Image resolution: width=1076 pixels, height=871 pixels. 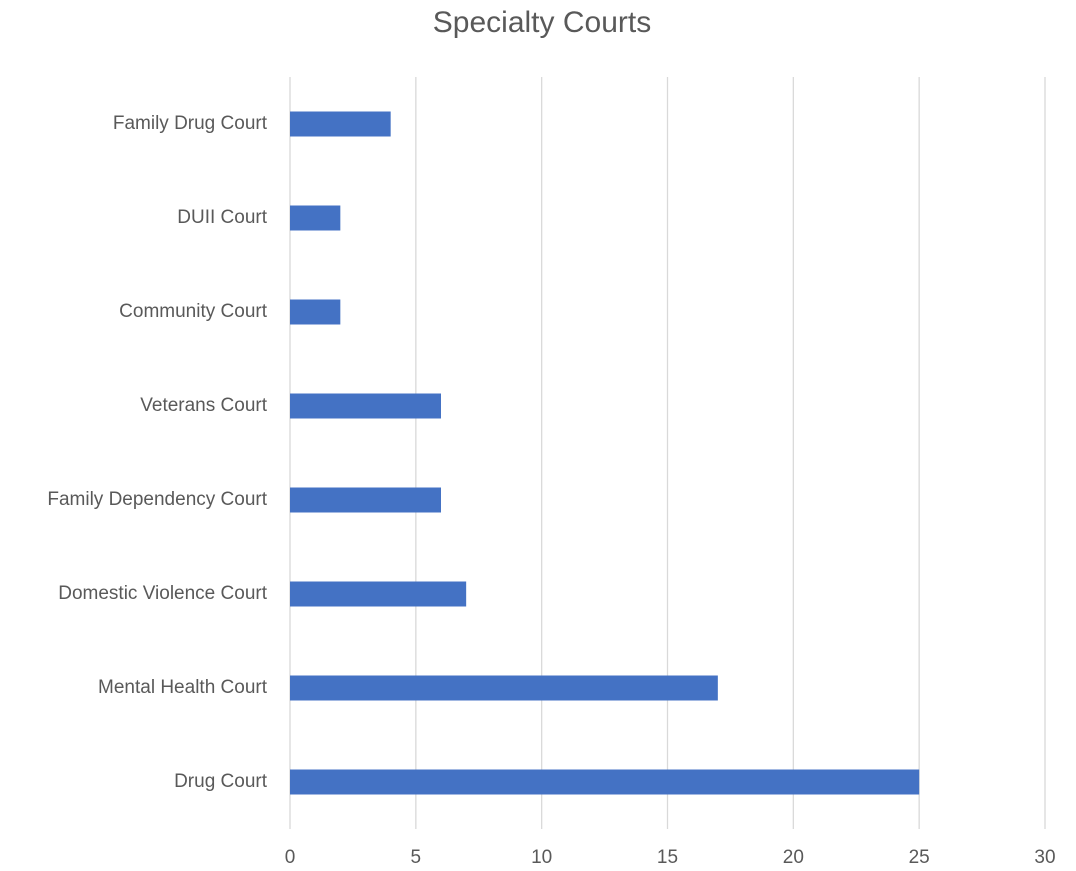 What do you see at coordinates (416, 857) in the screenshot?
I see `x-tick-label: 5` at bounding box center [416, 857].